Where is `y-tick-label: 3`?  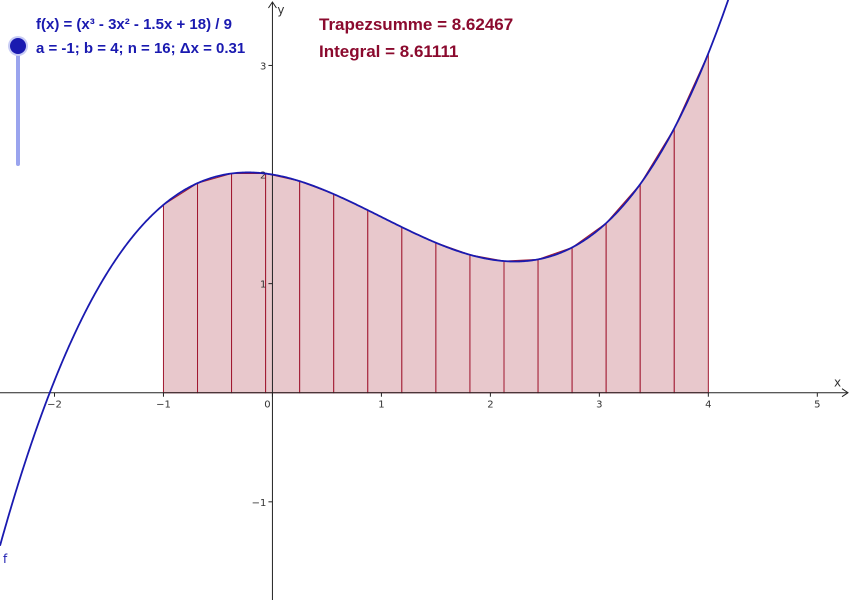
y-tick-label: 3 is located at coordinates (263, 66).